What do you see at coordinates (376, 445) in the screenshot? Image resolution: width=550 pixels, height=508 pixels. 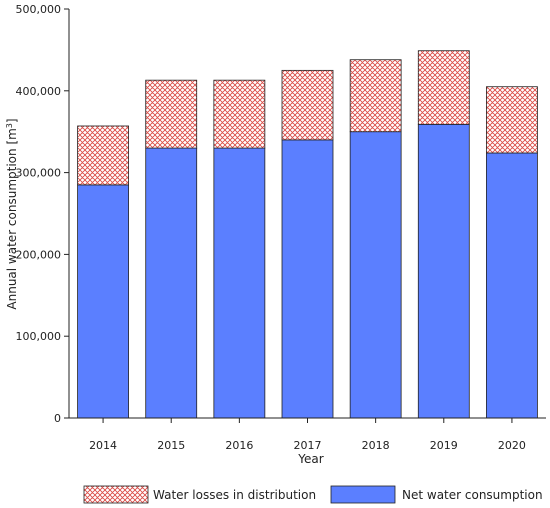 I see `x-tick-label: 2018` at bounding box center [376, 445].